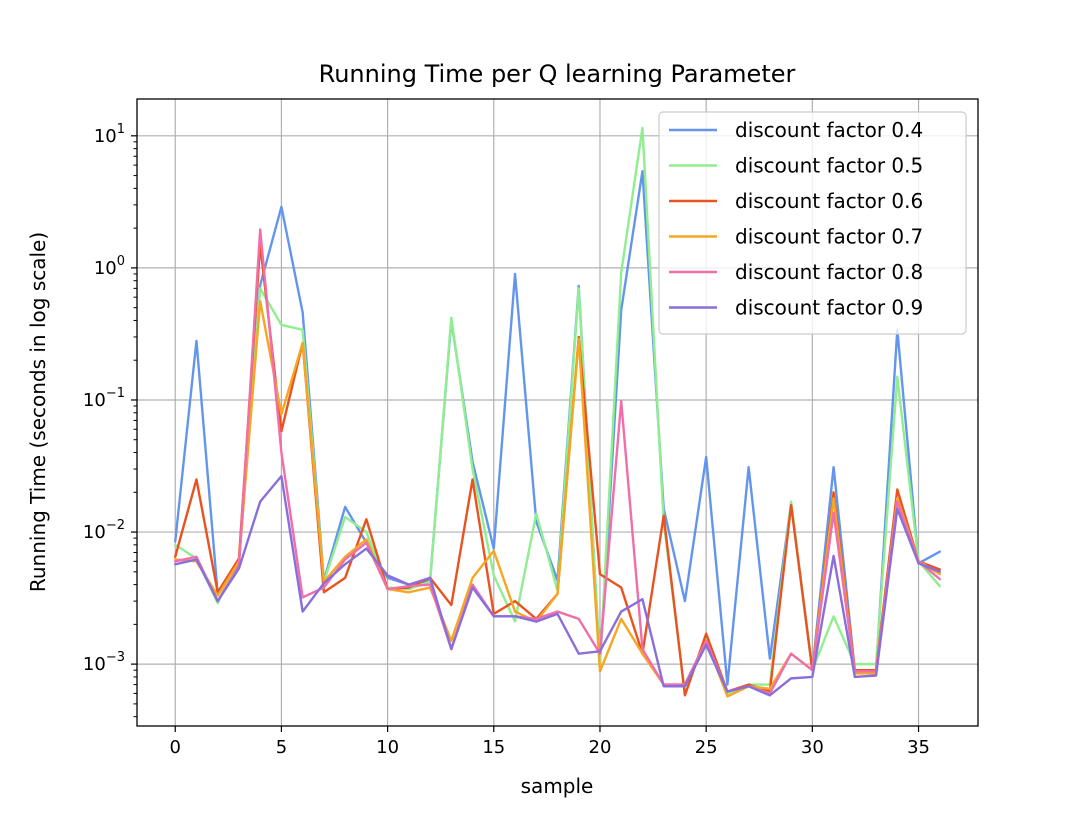 The height and width of the screenshot is (821, 1086). Describe the element at coordinates (104, 662) in the screenshot. I see `y-tick-label: 10⁻³` at that location.